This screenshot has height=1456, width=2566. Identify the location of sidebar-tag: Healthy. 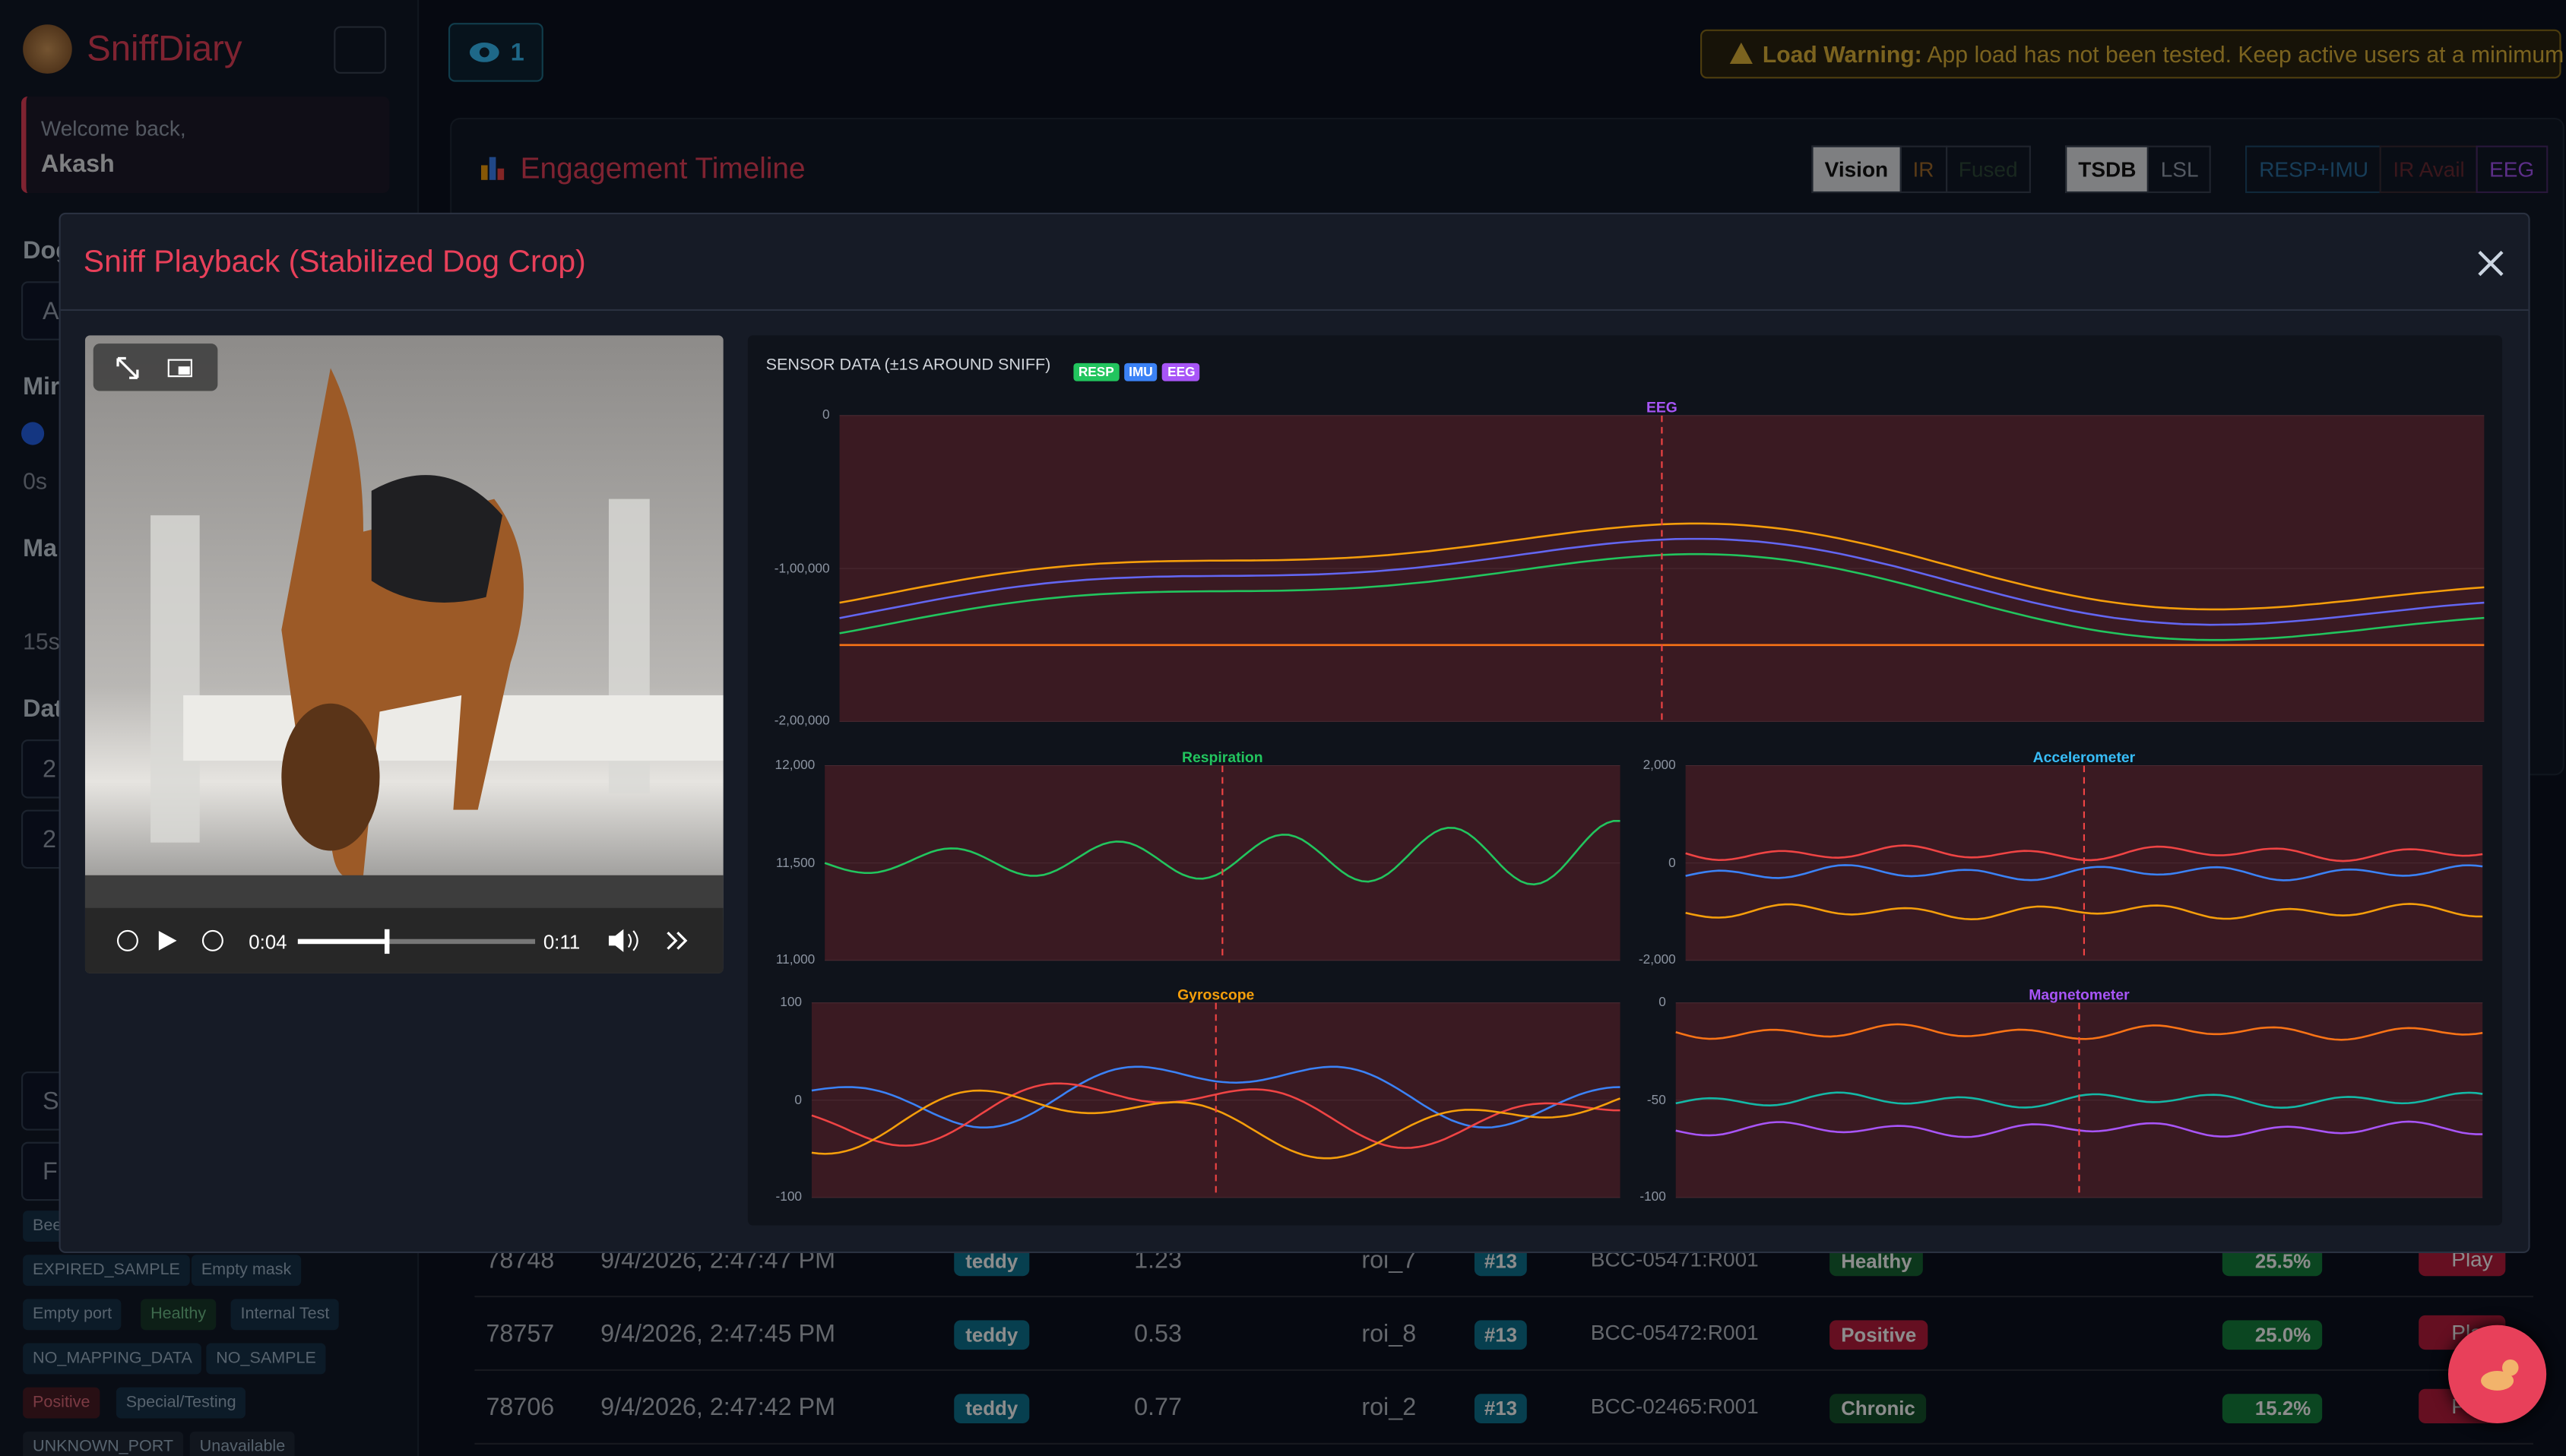
(179, 1315).